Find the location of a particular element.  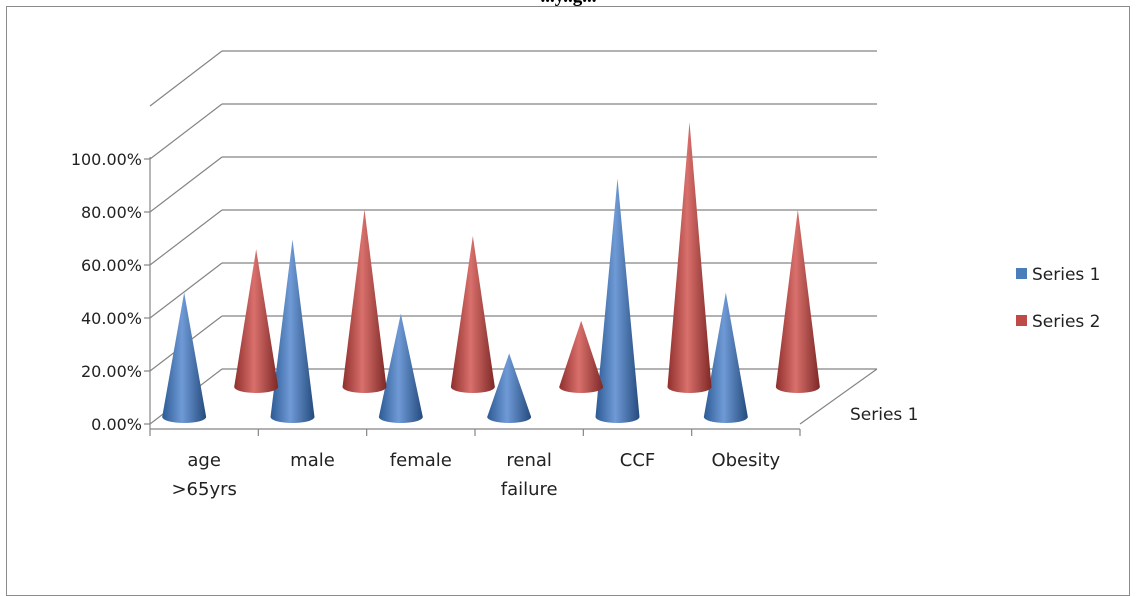

x-tick-label: renal is located at coordinates (529, 460).